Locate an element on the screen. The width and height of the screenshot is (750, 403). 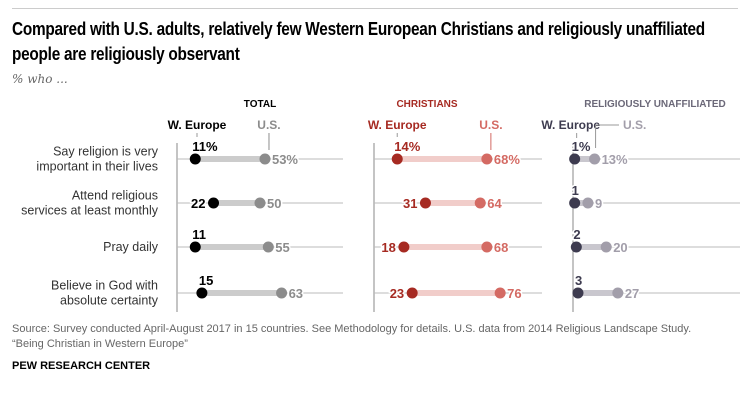
data-label-europe: 11% is located at coordinates (205, 146).